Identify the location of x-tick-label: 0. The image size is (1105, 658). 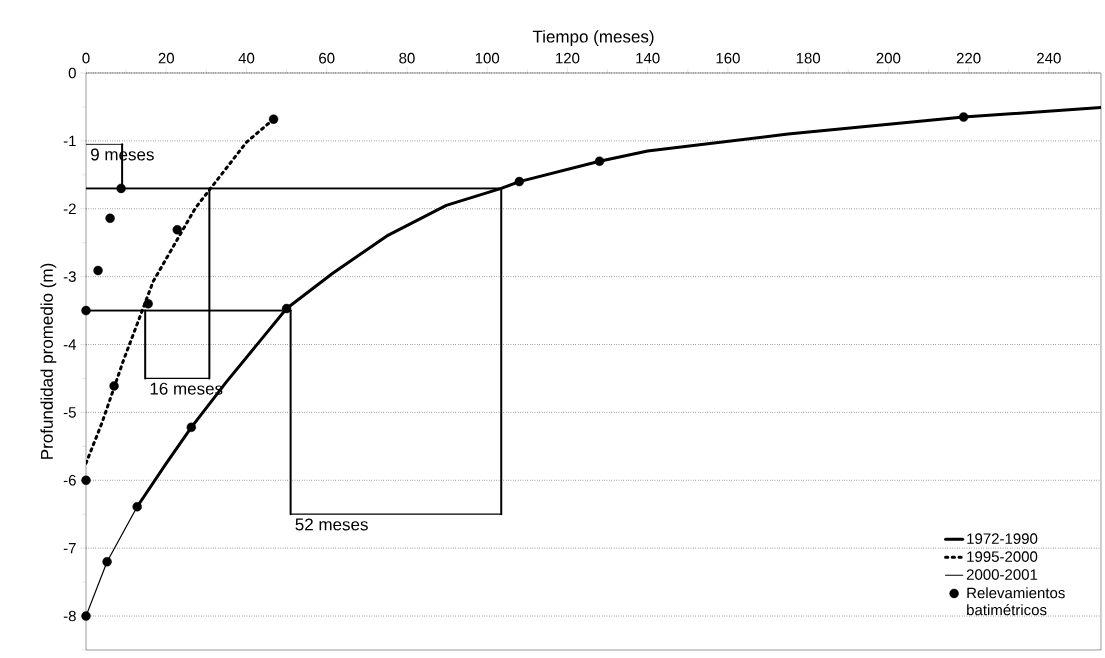
(86, 58).